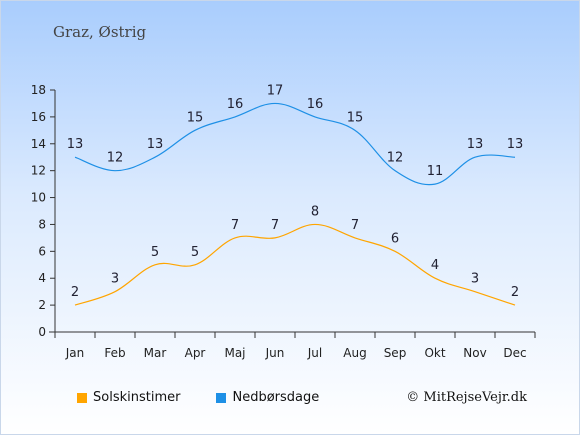 The height and width of the screenshot is (435, 580). I want to click on legend-label-rain: Nedbørsdage, so click(276, 397).